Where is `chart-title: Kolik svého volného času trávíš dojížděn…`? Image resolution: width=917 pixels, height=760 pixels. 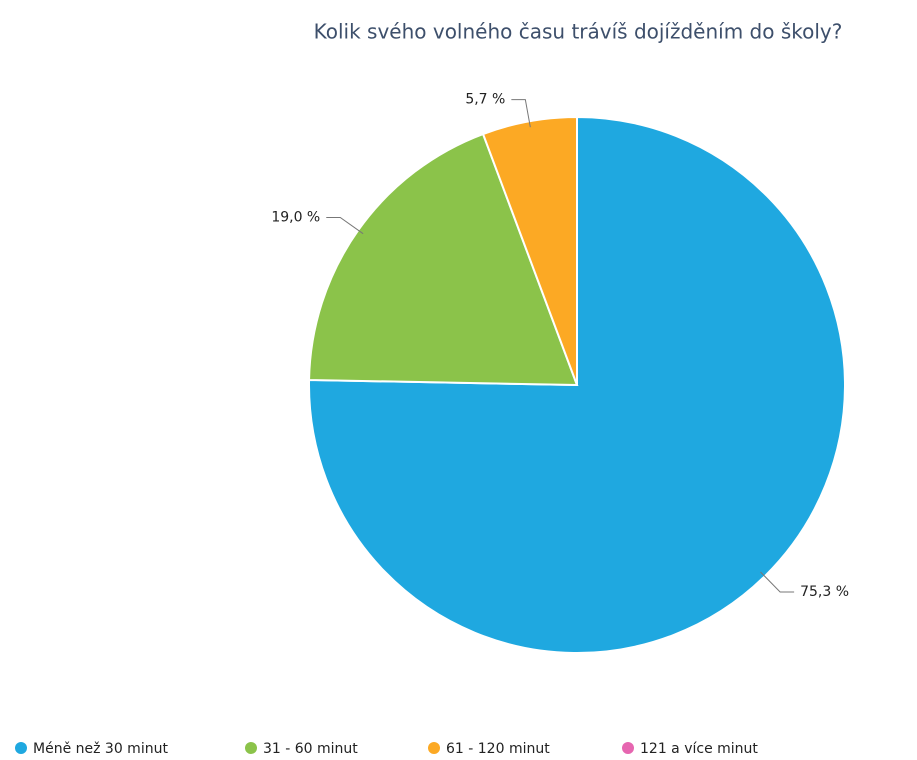 chart-title: Kolik svého volného času trávíš dojížděn… is located at coordinates (578, 32).